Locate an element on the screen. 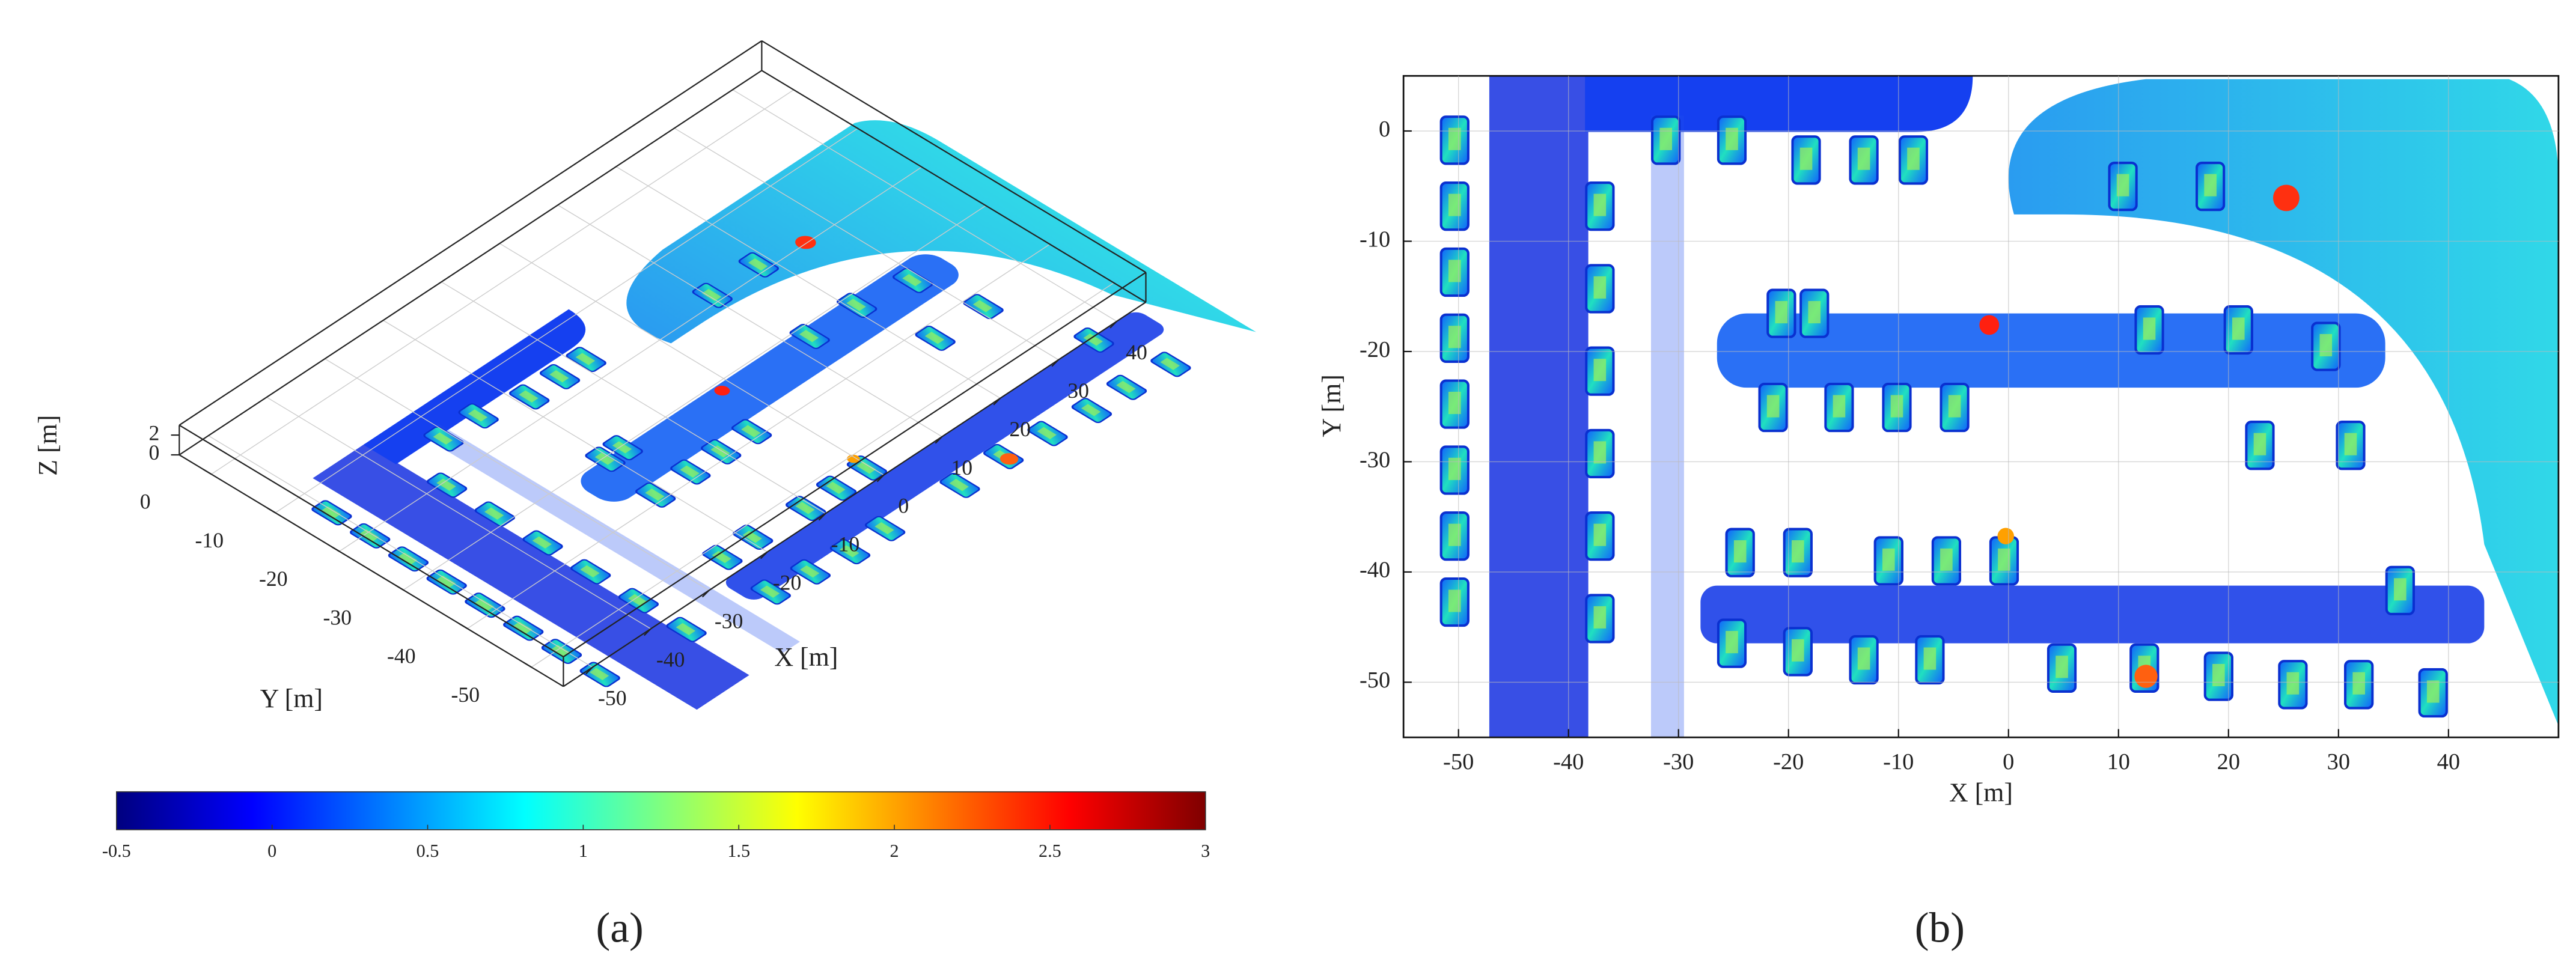 The height and width of the screenshot is (968, 2576). colorbar-tick-label: 0.5 is located at coordinates (428, 851).